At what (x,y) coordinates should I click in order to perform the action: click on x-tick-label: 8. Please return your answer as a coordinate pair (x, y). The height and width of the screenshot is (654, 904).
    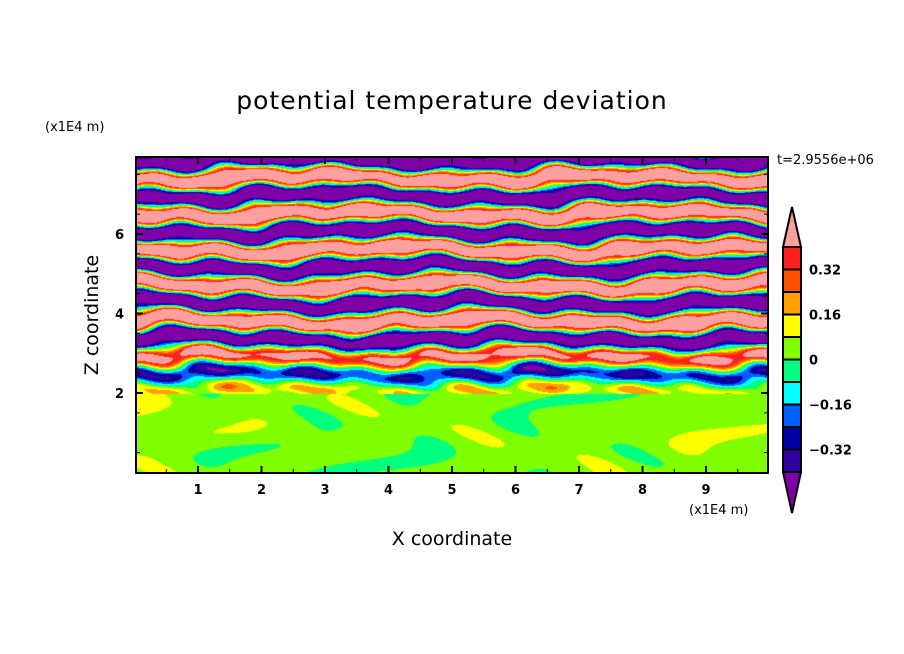
    Looking at the image, I should click on (642, 490).